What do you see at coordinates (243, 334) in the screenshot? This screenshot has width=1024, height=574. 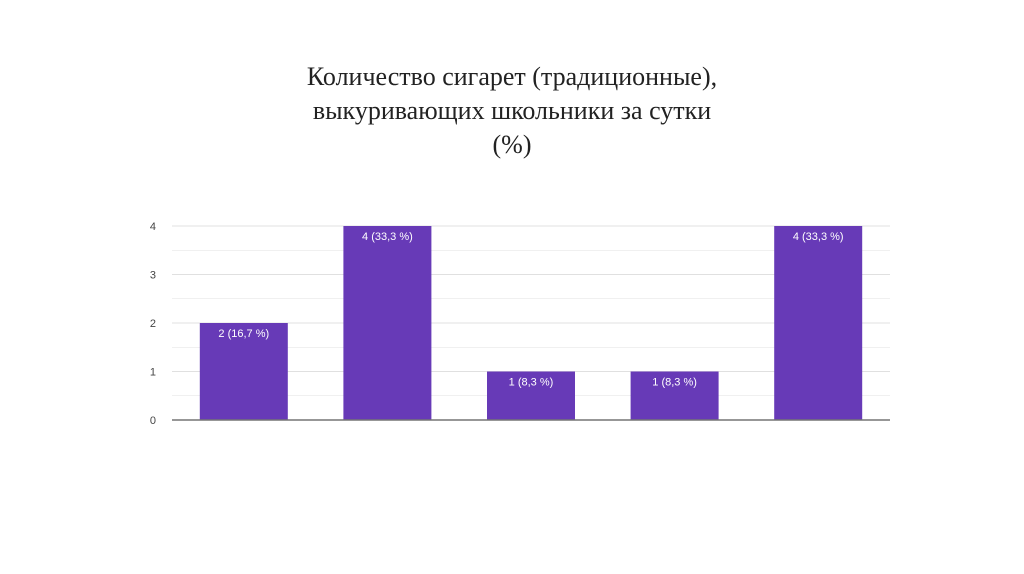 I see `bar-data-label: 2 (16,7 %)` at bounding box center [243, 334].